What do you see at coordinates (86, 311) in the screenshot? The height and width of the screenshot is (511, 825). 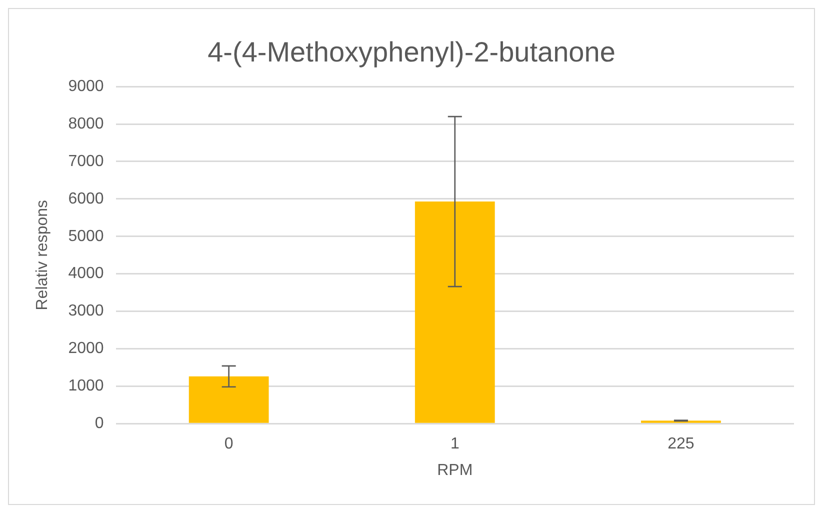 I see `y-tick-label: 3000` at bounding box center [86, 311].